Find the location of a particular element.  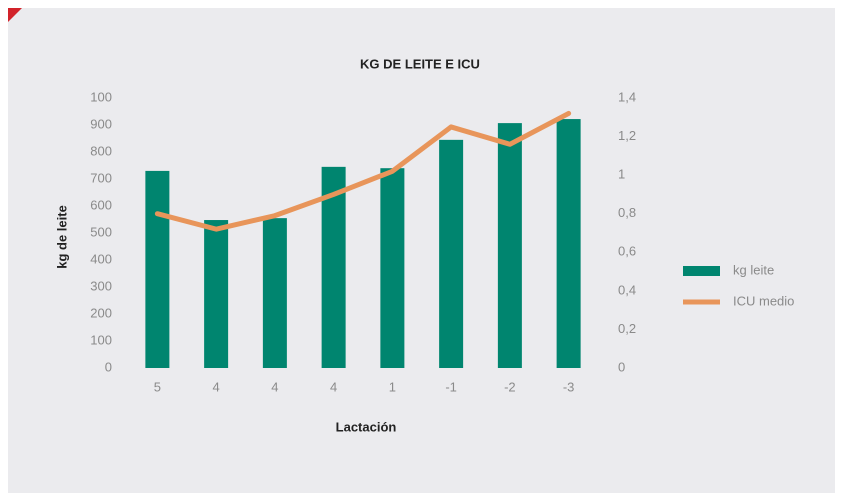

x-tick-label: -1 is located at coordinates (451, 386).